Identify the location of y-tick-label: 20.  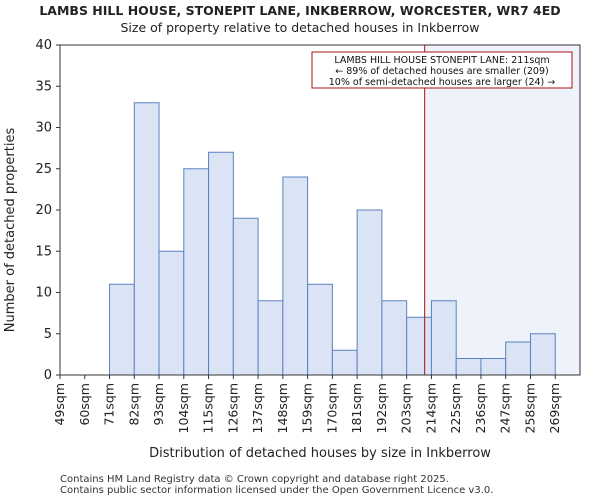
(43, 210).